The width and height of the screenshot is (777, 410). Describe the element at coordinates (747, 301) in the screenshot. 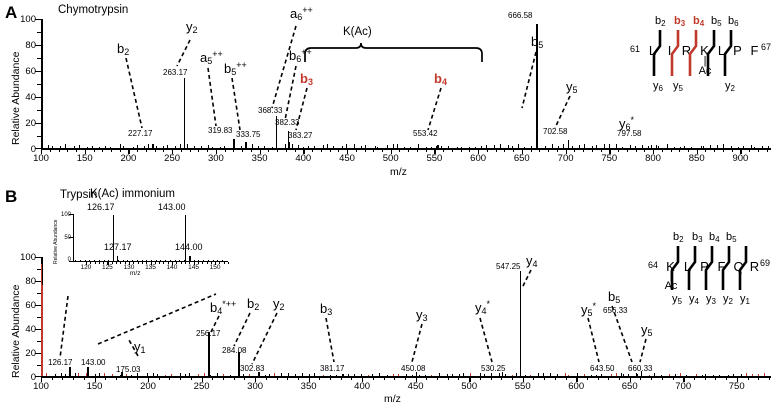

I see `frag-sub: 1` at that location.